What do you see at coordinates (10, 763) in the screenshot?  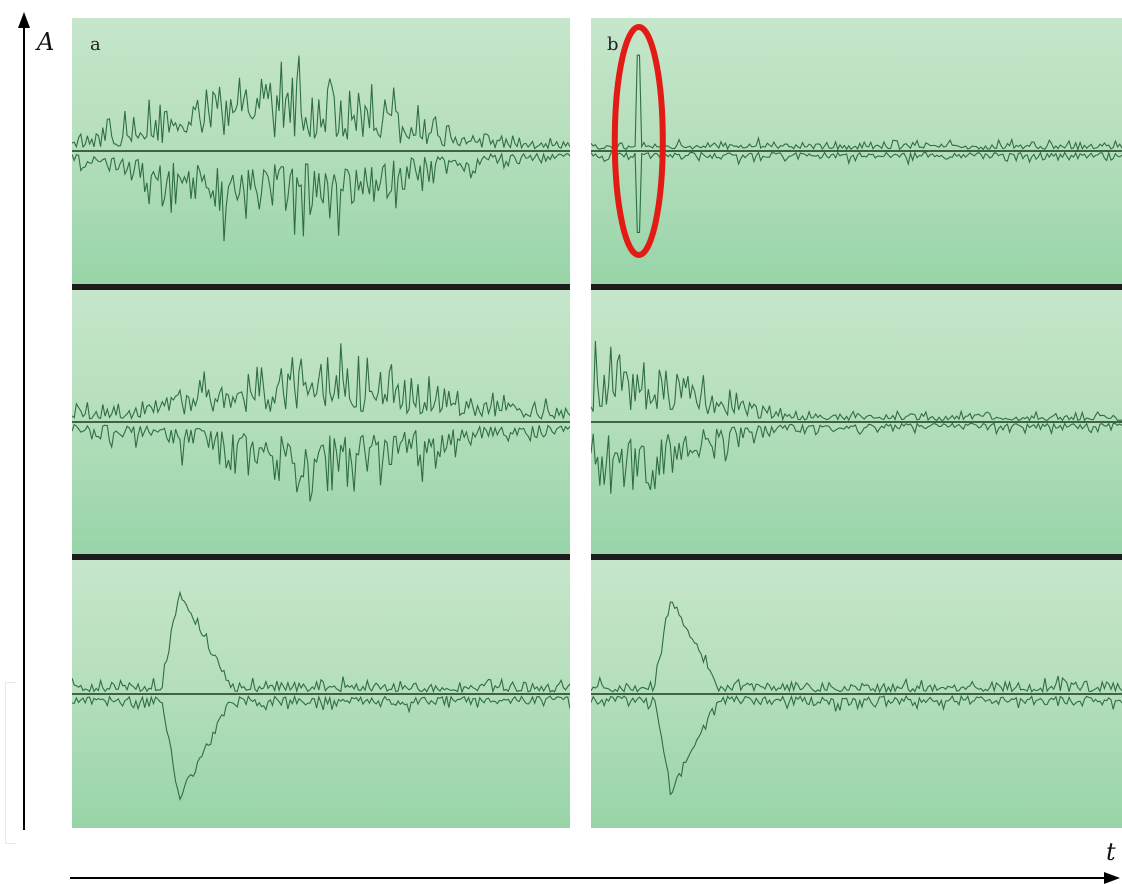 I see `left-faint-bracket` at bounding box center [10, 763].